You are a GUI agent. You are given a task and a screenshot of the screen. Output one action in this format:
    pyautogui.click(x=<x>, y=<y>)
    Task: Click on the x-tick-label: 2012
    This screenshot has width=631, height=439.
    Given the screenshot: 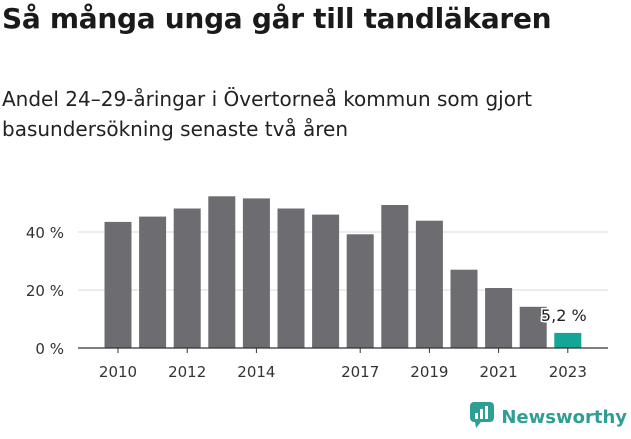 What is the action you would take?
    pyautogui.click(x=187, y=372)
    